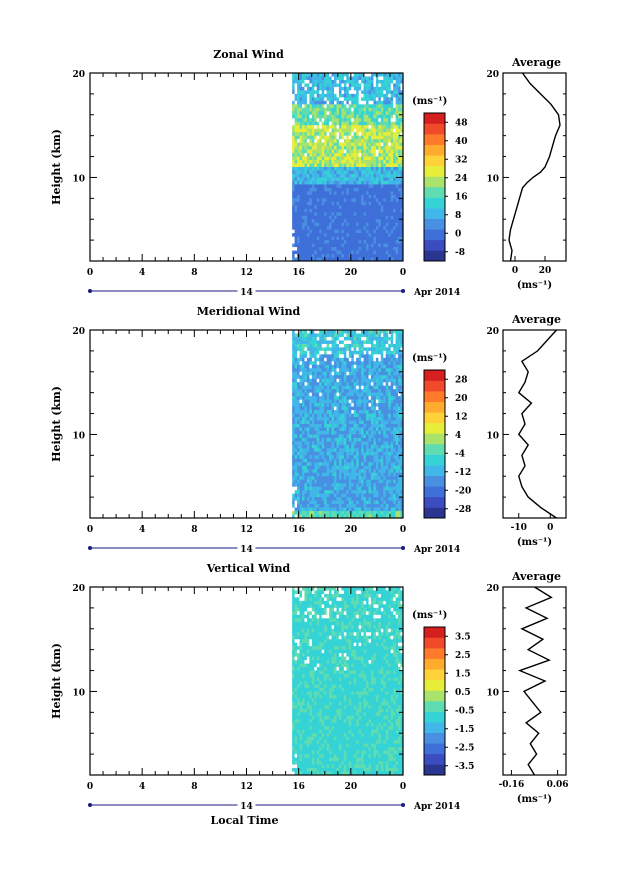 This screenshot has width=617, height=873. Describe the element at coordinates (78, 75) in the screenshot. I see `y-tick-label: 20` at that location.